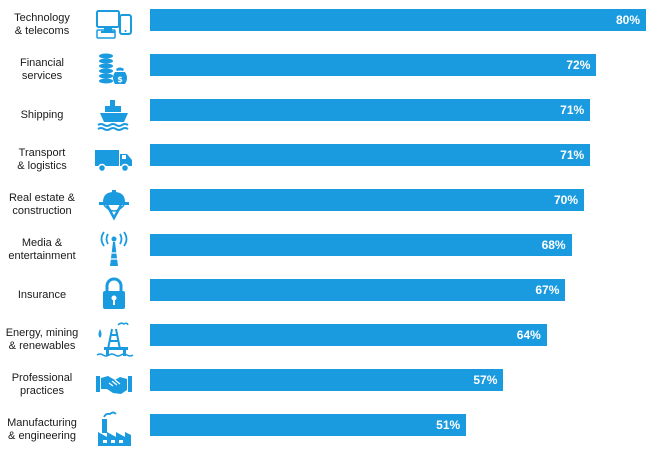 The image size is (650, 452). What do you see at coordinates (114, 159) in the screenshot?
I see `truck-icon` at bounding box center [114, 159].